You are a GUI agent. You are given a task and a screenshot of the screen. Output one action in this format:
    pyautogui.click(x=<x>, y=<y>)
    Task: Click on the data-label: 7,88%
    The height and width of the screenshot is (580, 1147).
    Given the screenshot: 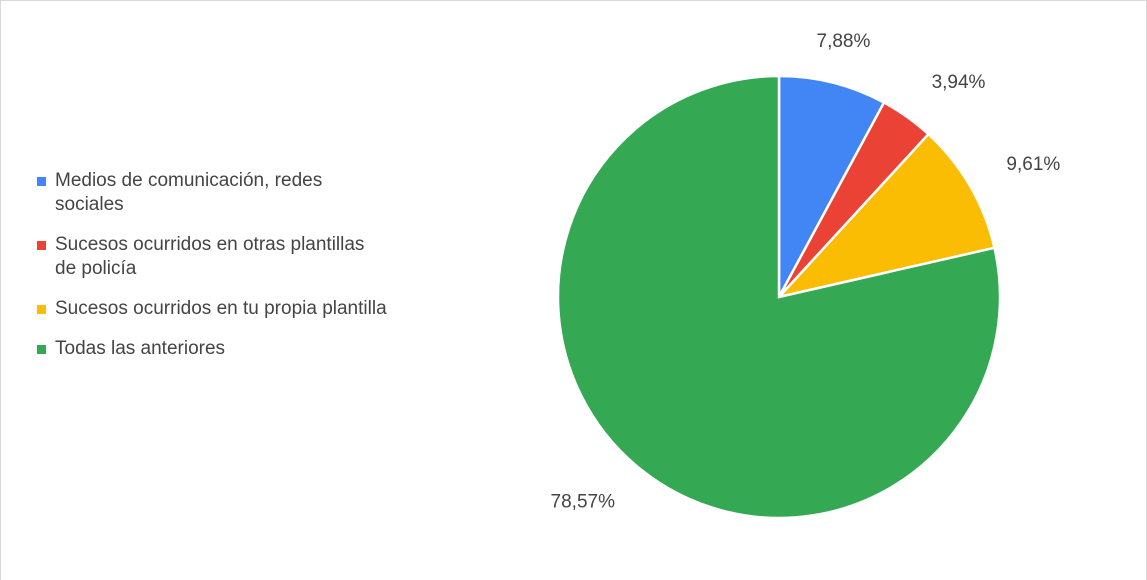 What is the action you would take?
    pyautogui.click(x=844, y=41)
    